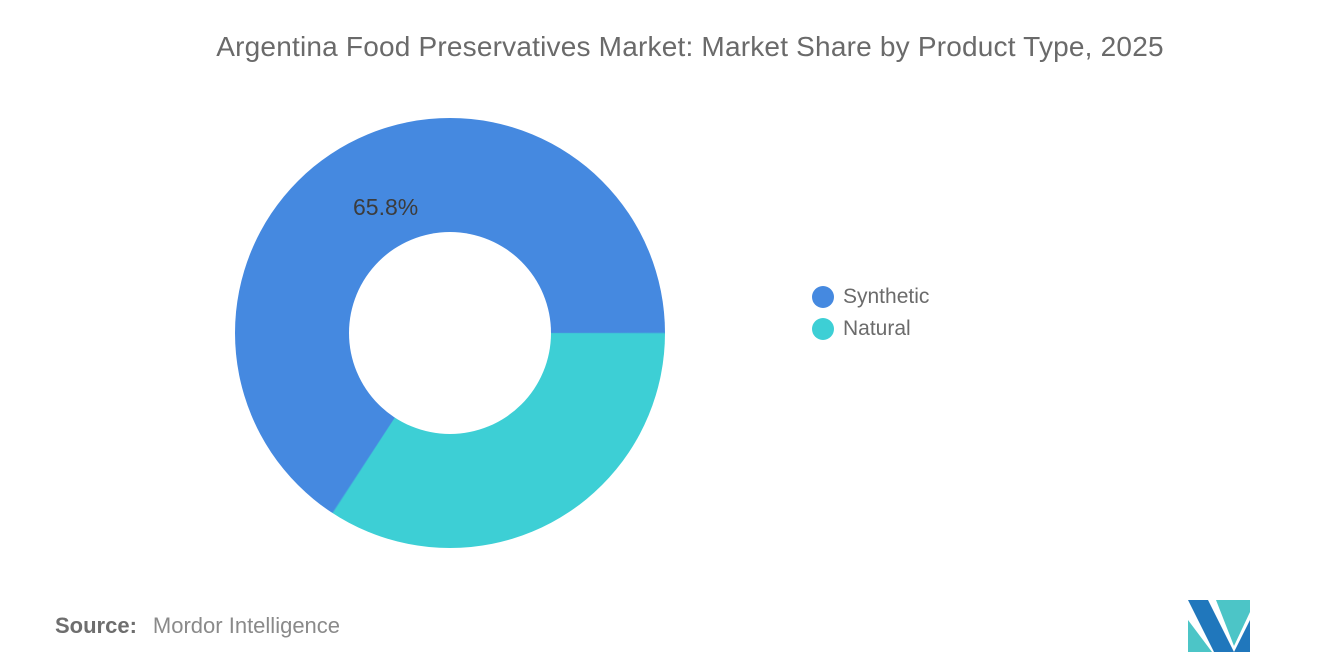  Describe the element at coordinates (823, 329) in the screenshot. I see `legend-swatch-natural-icon` at that location.